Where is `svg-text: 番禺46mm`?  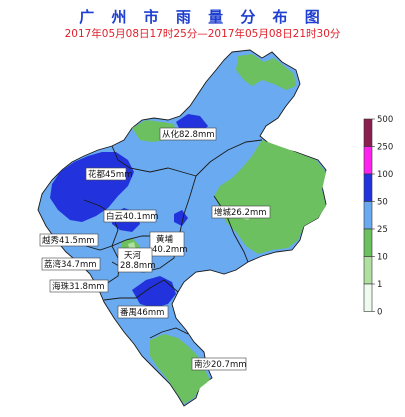 svg-text: 番禺46mm is located at coordinates (142, 312).